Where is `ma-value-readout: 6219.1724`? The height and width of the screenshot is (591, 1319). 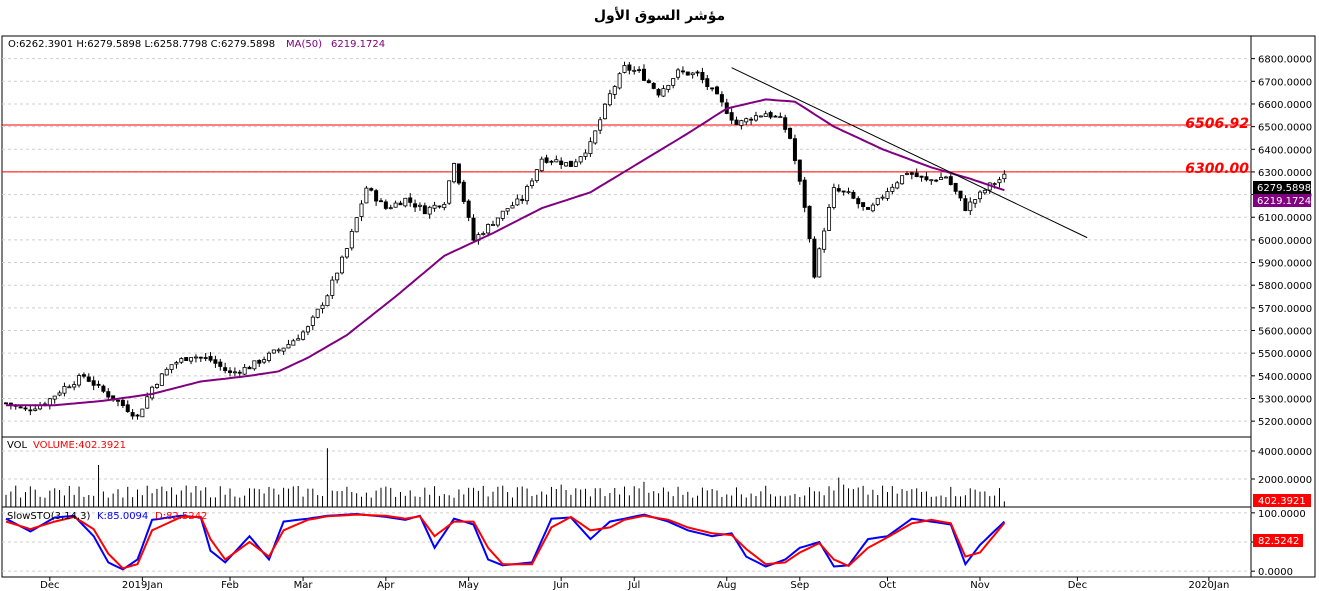 ma-value-readout: 6219.1724 is located at coordinates (358, 44).